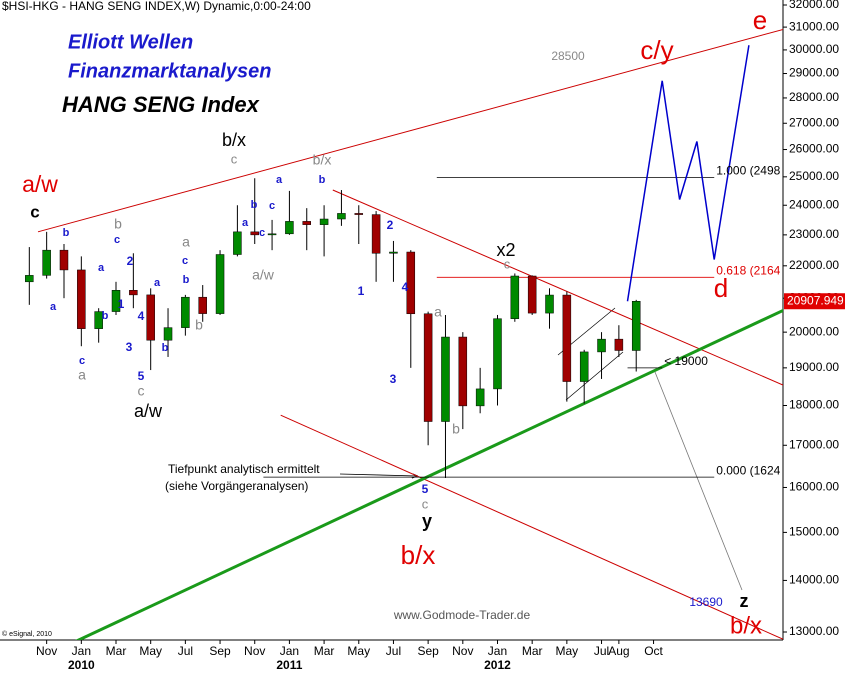 The image size is (845, 674). I want to click on pointer-line, so click(698, 481).